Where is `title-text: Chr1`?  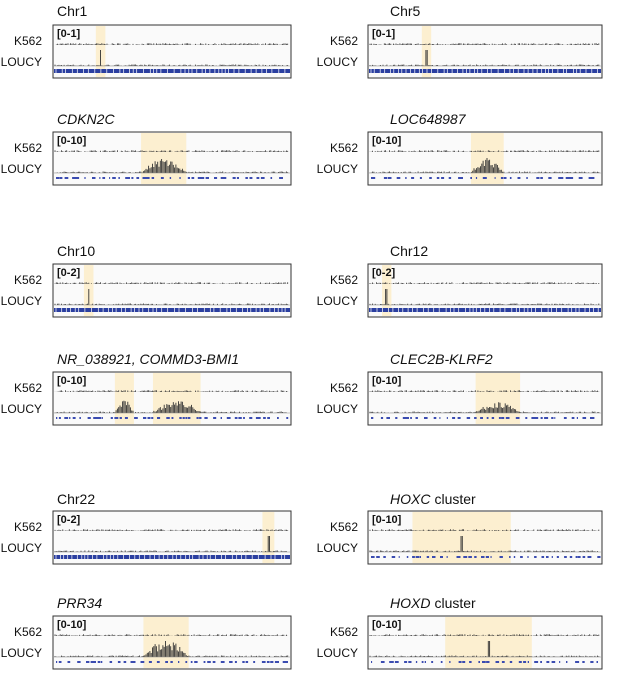
title-text: Chr1 is located at coordinates (72, 11).